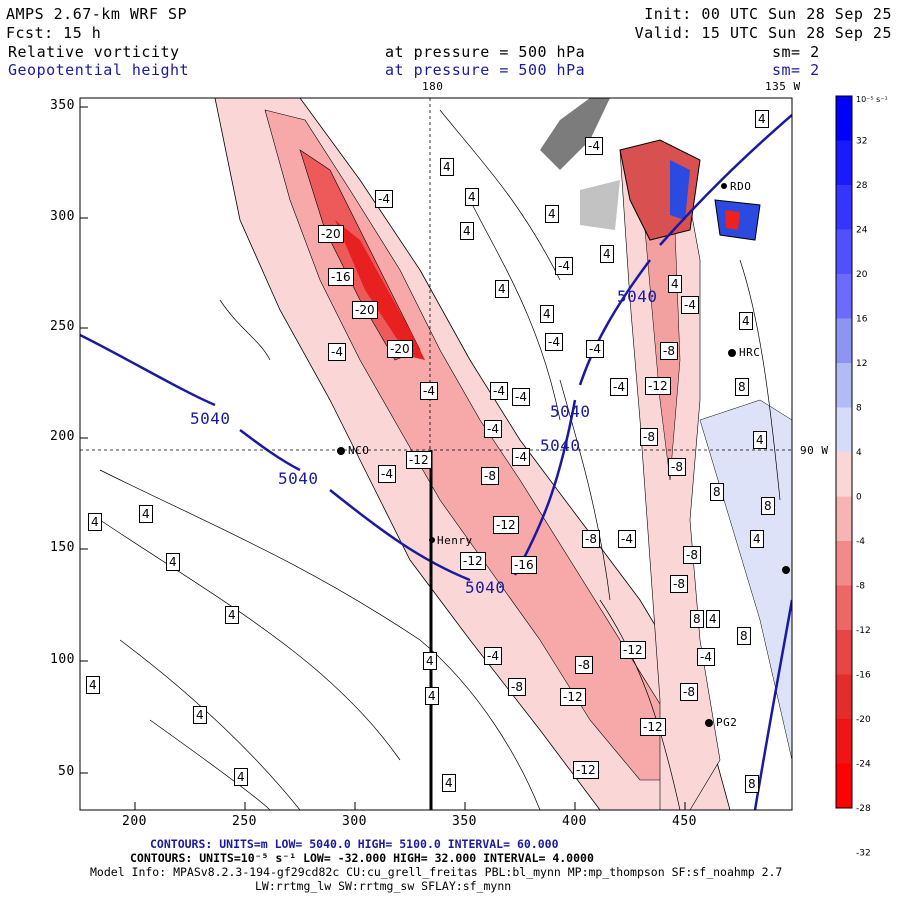  I want to click on colorbar-tick-label: -12, so click(863, 631).